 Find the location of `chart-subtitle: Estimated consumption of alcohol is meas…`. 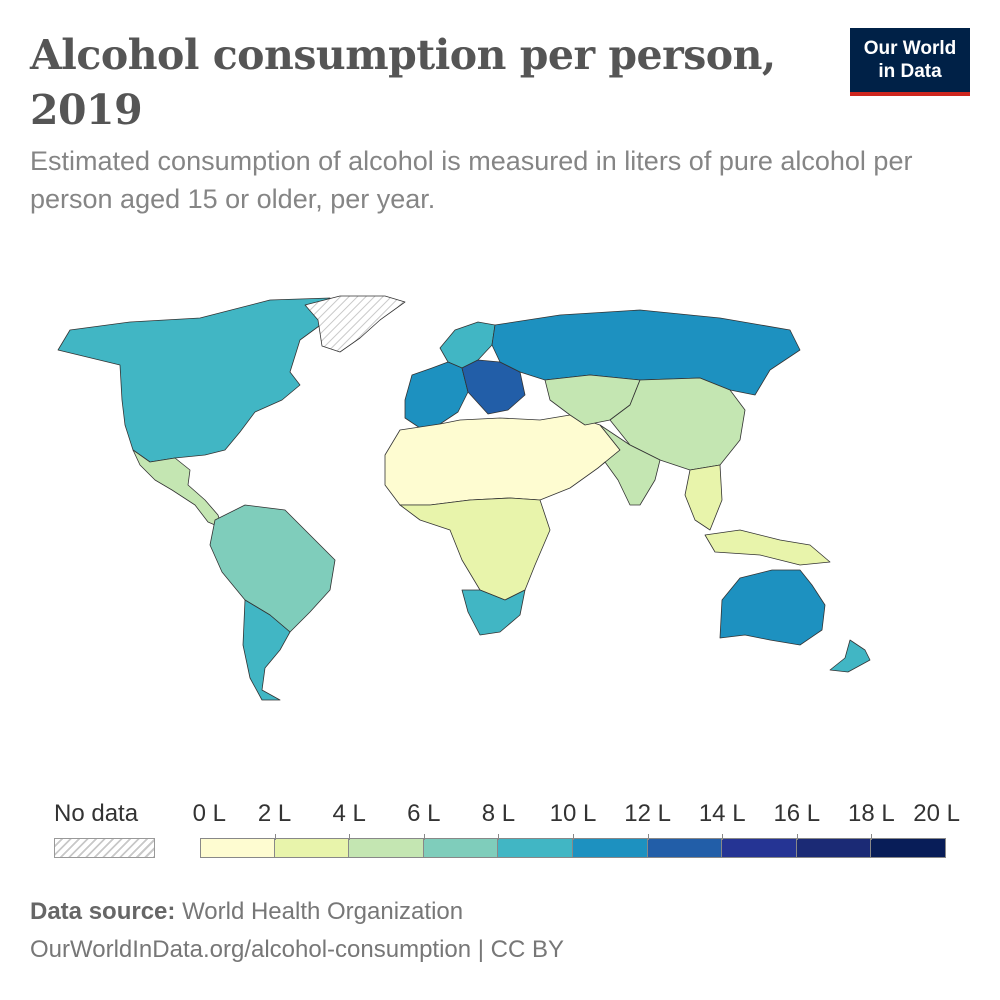

chart-subtitle: Estimated consumption of alcohol is meas… is located at coordinates (471, 180).